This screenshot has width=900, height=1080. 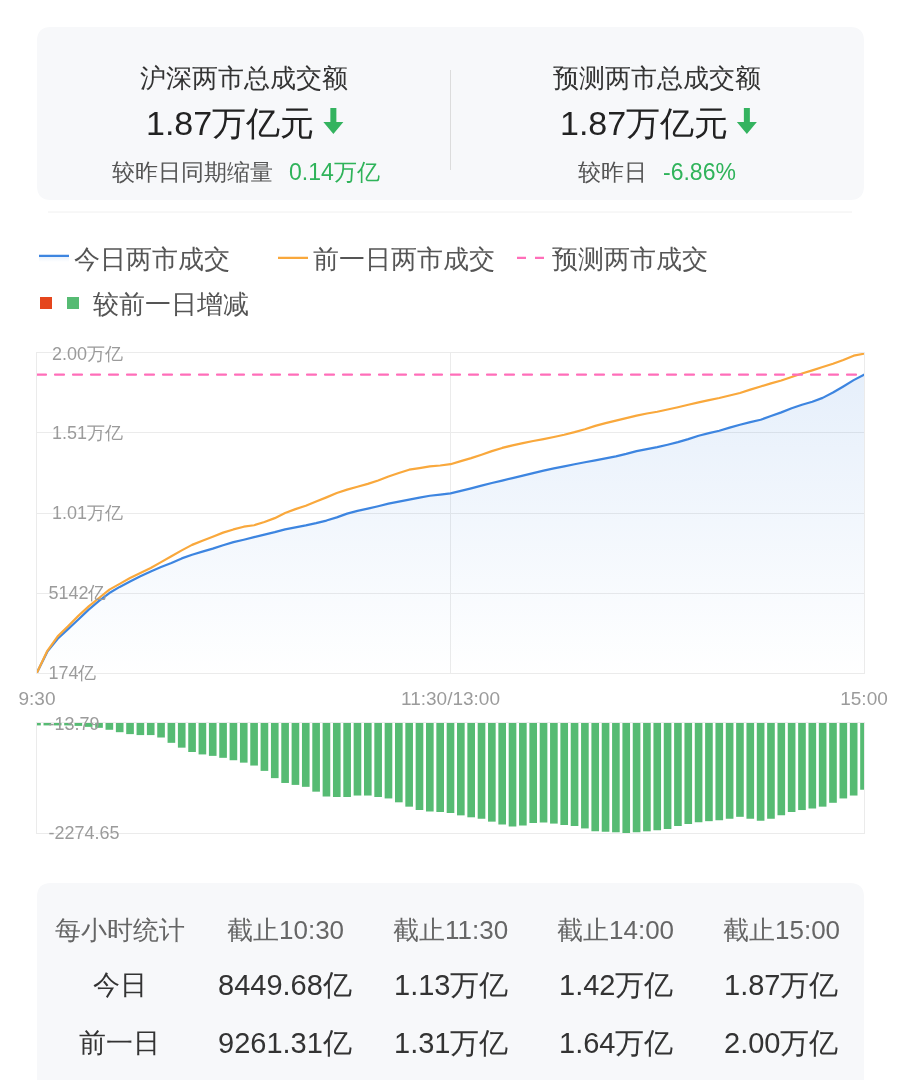 What do you see at coordinates (88, 513) in the screenshot?
I see `y2-tick-label: 1.01万亿` at bounding box center [88, 513].